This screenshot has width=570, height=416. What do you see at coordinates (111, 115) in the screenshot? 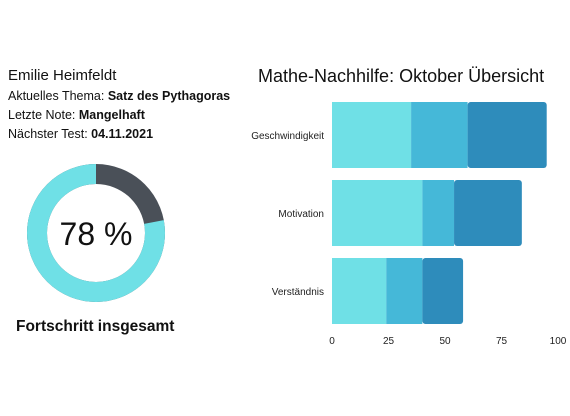
I see `grade-value: Mangelhaft` at bounding box center [111, 115].